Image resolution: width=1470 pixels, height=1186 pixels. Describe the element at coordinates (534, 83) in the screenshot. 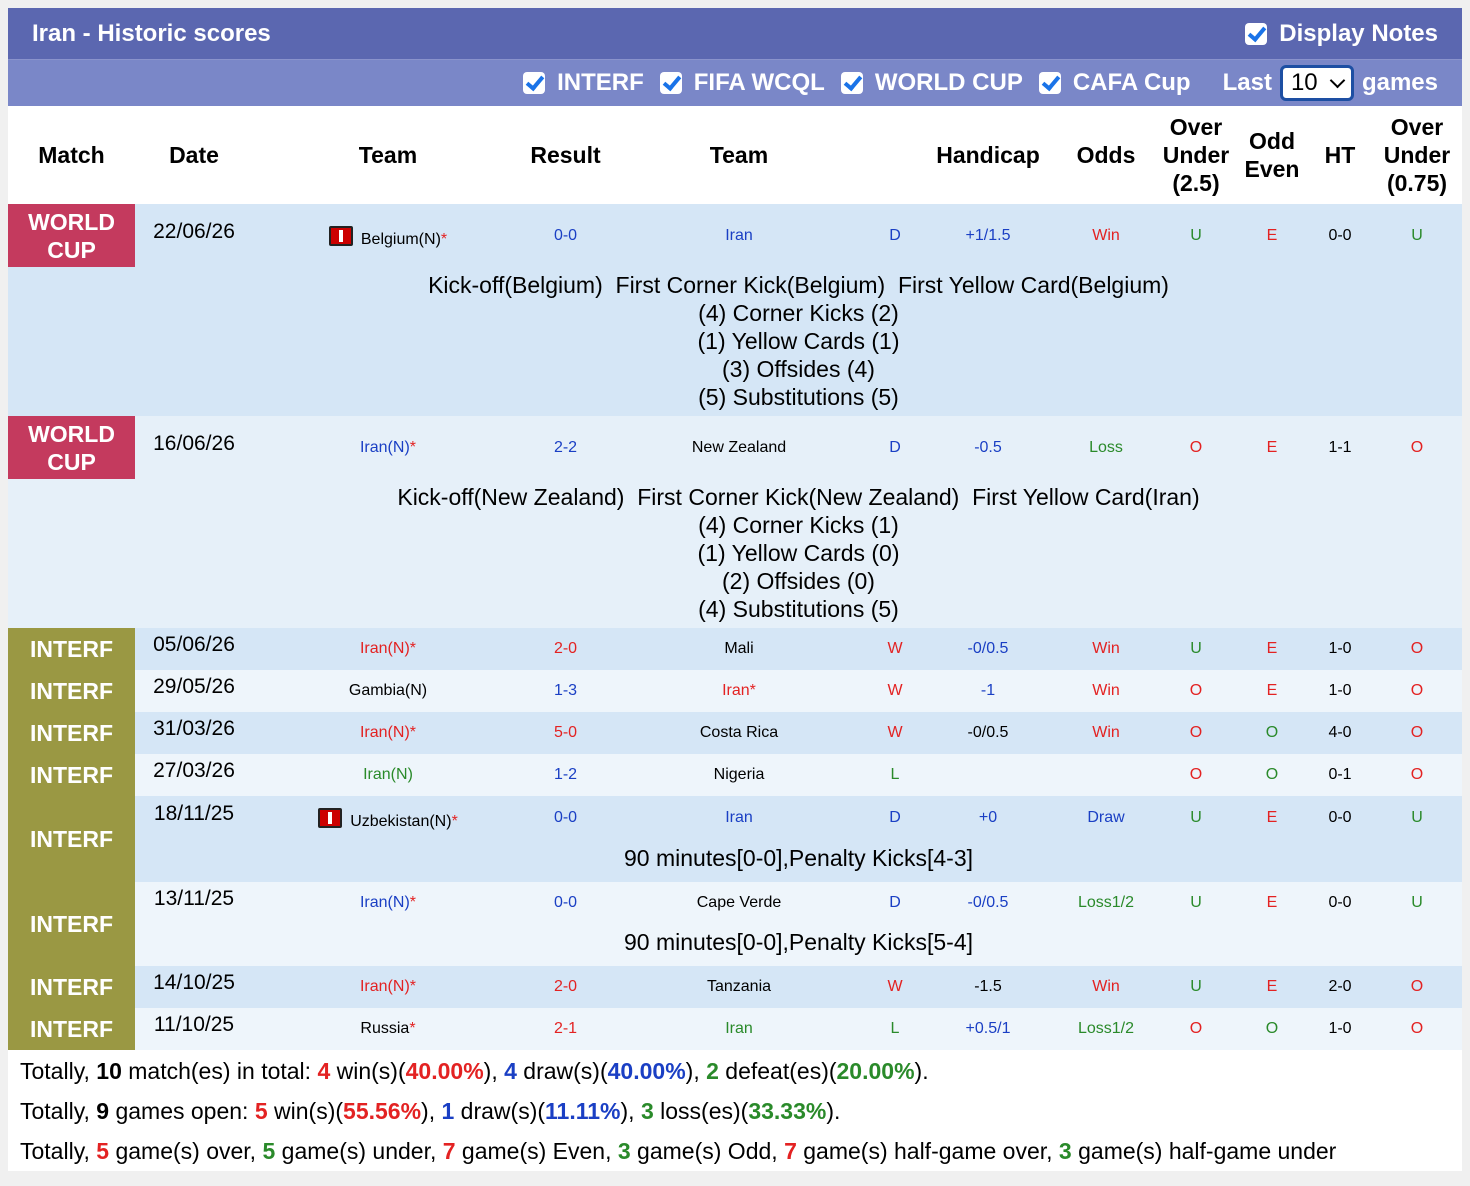

I see `filter-interf-checkbox` at that location.